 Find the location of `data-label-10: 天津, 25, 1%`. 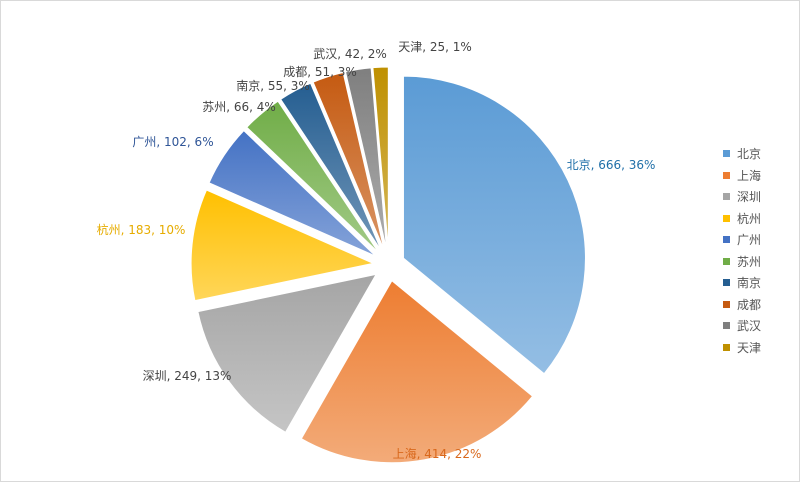

data-label-10: 天津, 25, 1% is located at coordinates (435, 47).